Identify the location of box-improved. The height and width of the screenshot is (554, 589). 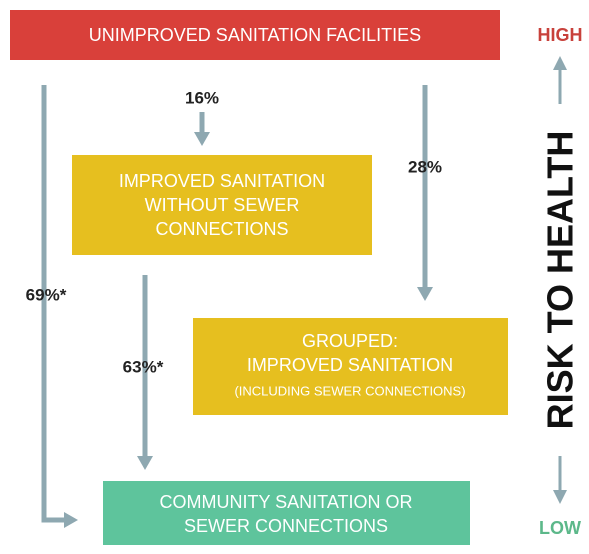
(222, 205).